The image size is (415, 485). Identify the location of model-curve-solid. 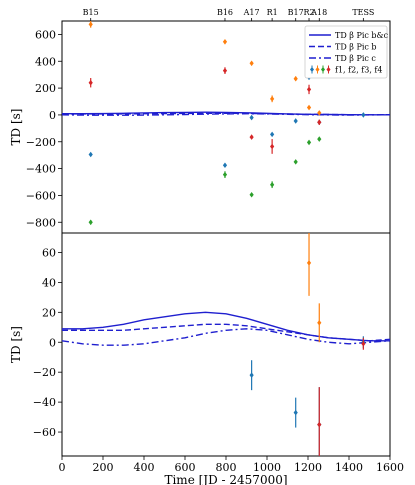
(226, 326).